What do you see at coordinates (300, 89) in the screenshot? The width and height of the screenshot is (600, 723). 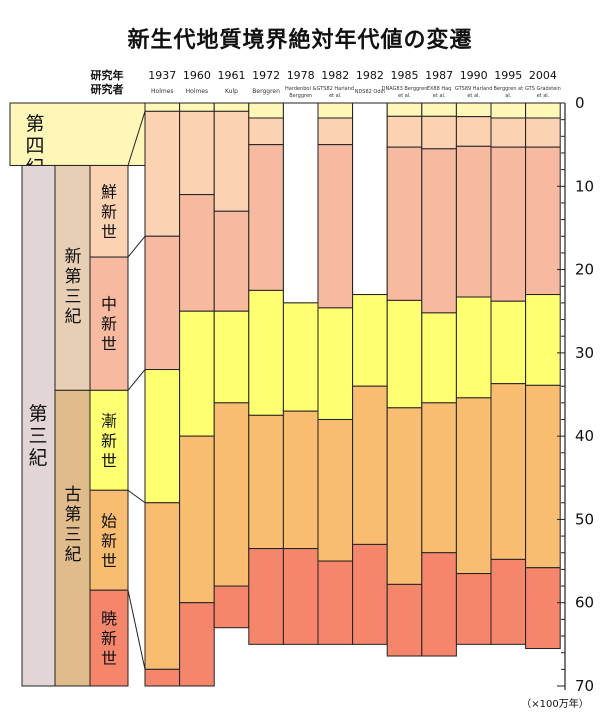 I see `column-researcher: Hardenbol &` at bounding box center [300, 89].